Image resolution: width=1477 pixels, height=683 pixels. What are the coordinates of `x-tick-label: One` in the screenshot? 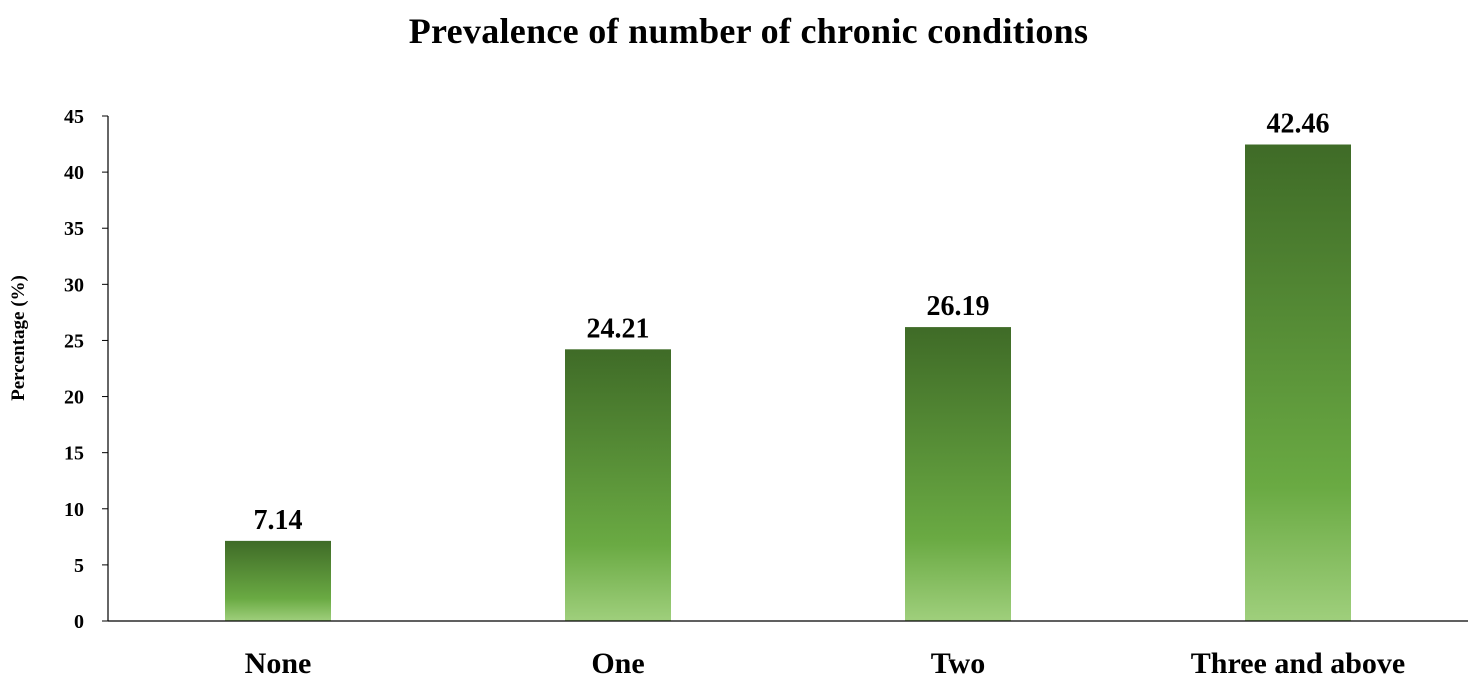 It's located at (617, 663).